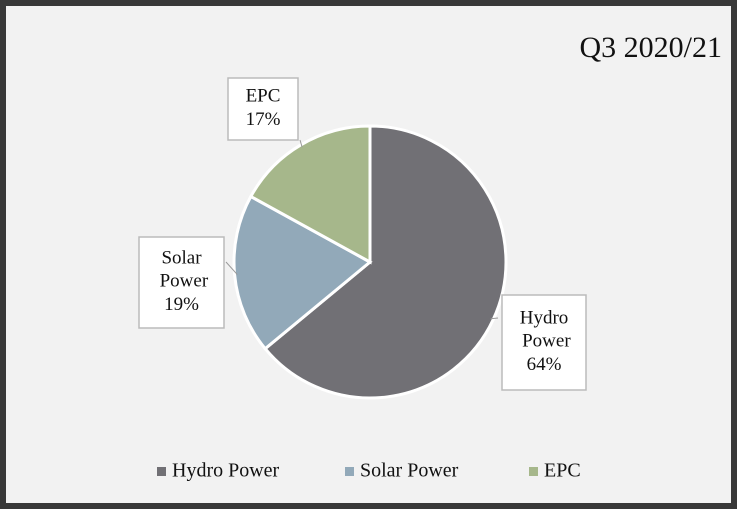 This screenshot has height=509, width=737. What do you see at coordinates (409, 471) in the screenshot?
I see `legend-label: Solar Power` at bounding box center [409, 471].